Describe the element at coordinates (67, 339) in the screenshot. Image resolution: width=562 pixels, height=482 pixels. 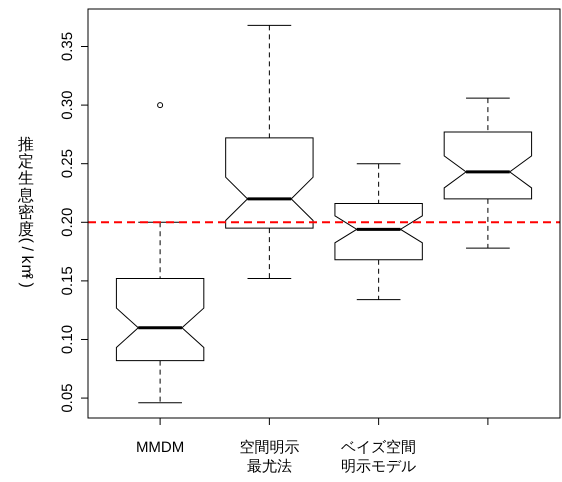
I see `y-tick-label: 0.10` at that location.